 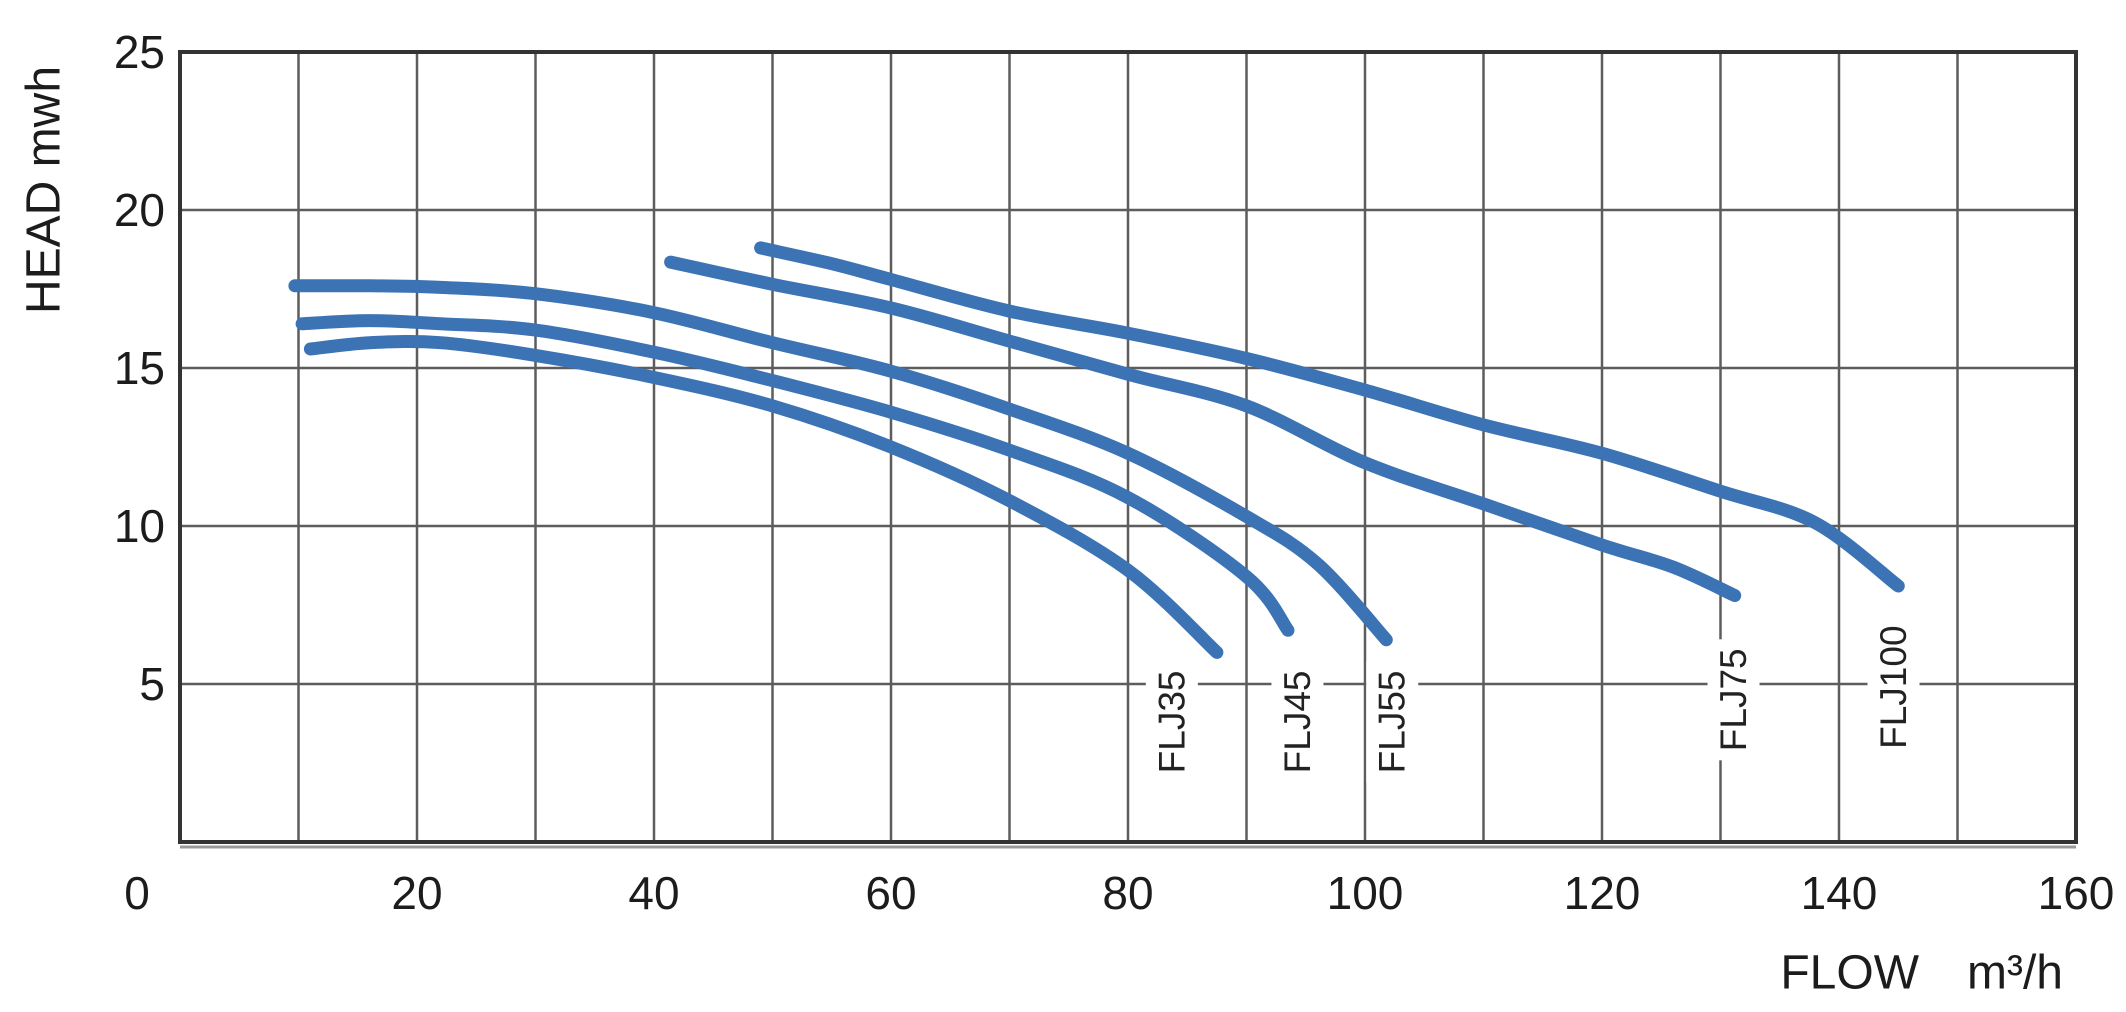 I want to click on y-axis-title: HEAD mwh, so click(x=44, y=190).